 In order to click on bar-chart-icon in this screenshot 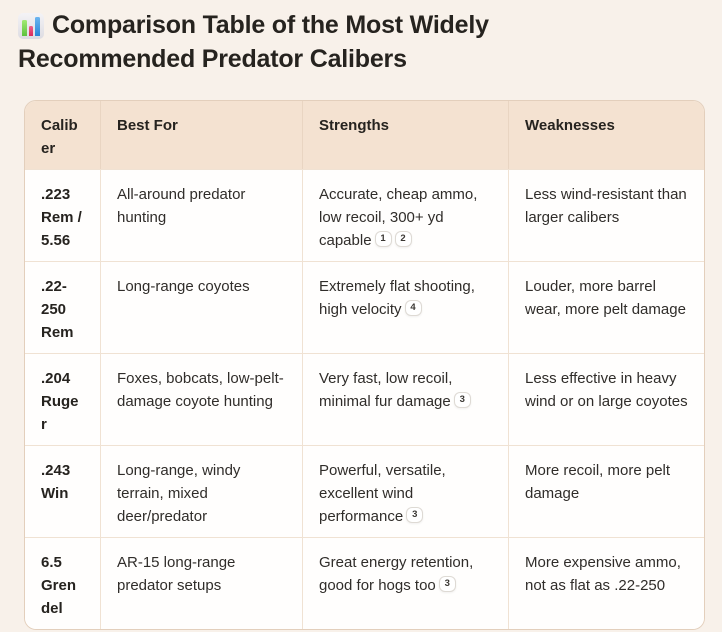, I will do `click(31, 26)`.